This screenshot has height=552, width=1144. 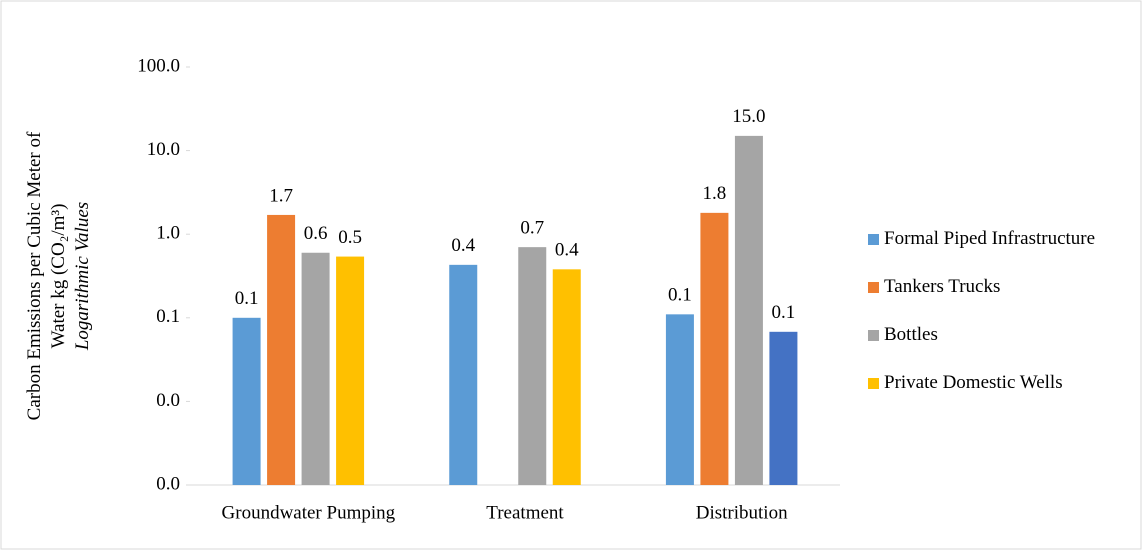 I want to click on y-label-line: Water kg (CO₂/m³), so click(x=58, y=276).